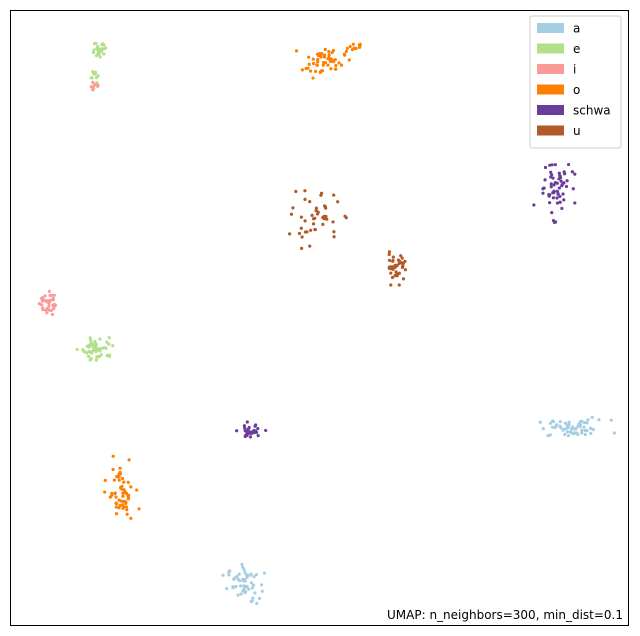 The width and height of the screenshot is (640, 636). I want to click on legend-swatch-schwa, so click(550, 110).